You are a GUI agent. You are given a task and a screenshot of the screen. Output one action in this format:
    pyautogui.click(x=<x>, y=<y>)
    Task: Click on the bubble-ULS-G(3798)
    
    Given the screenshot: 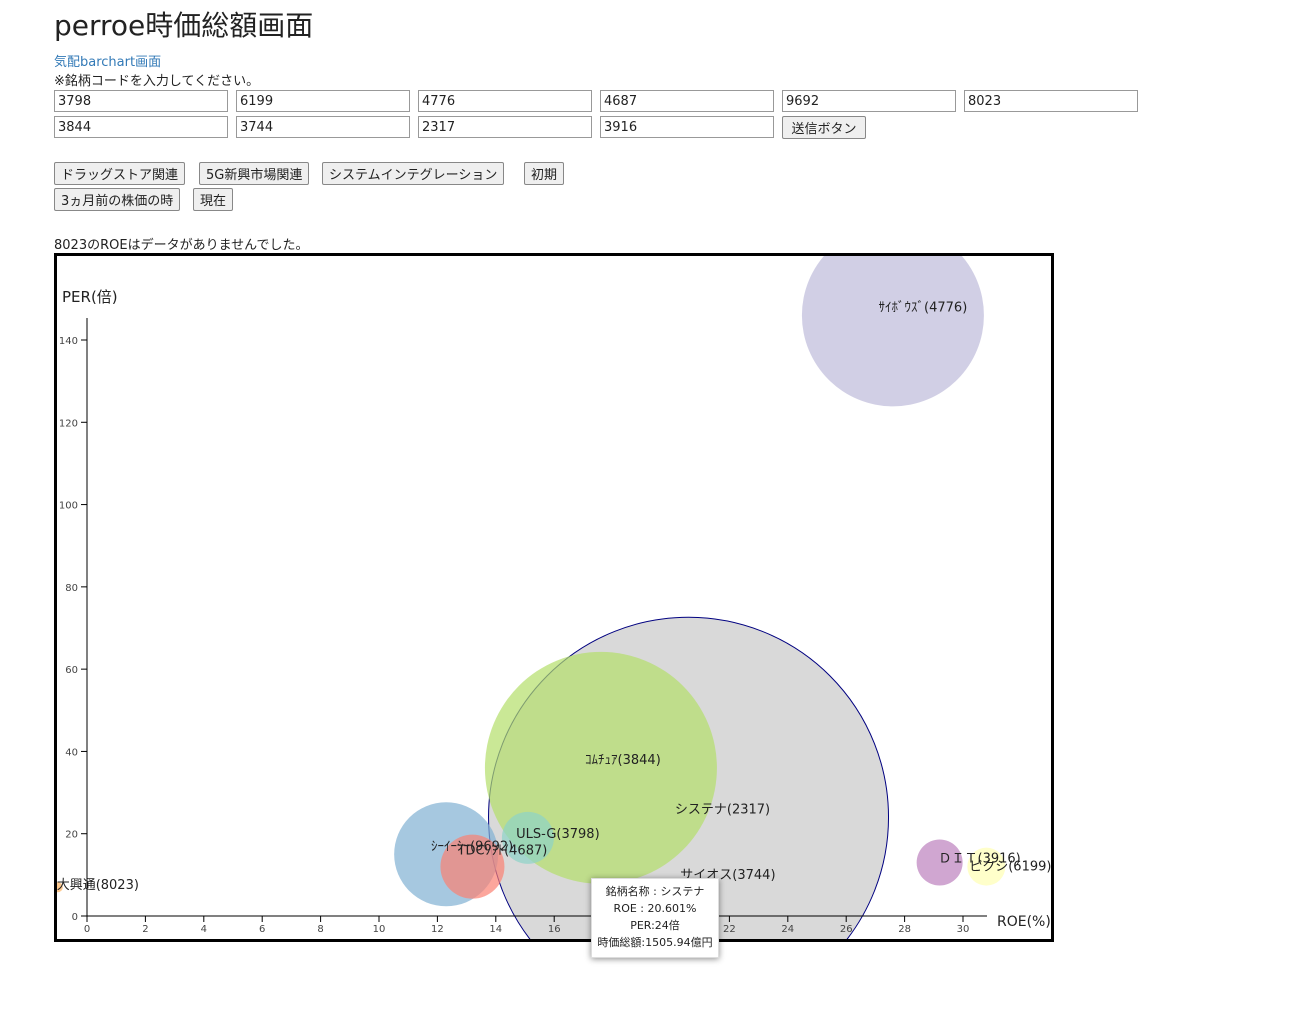 What is the action you would take?
    pyautogui.click(x=527, y=837)
    